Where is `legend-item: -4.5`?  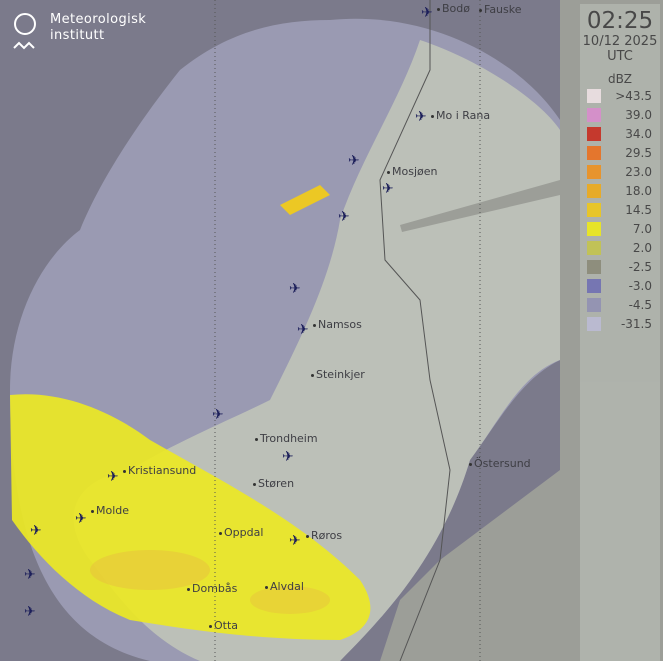
legend-item: -4.5 is located at coordinates (620, 304).